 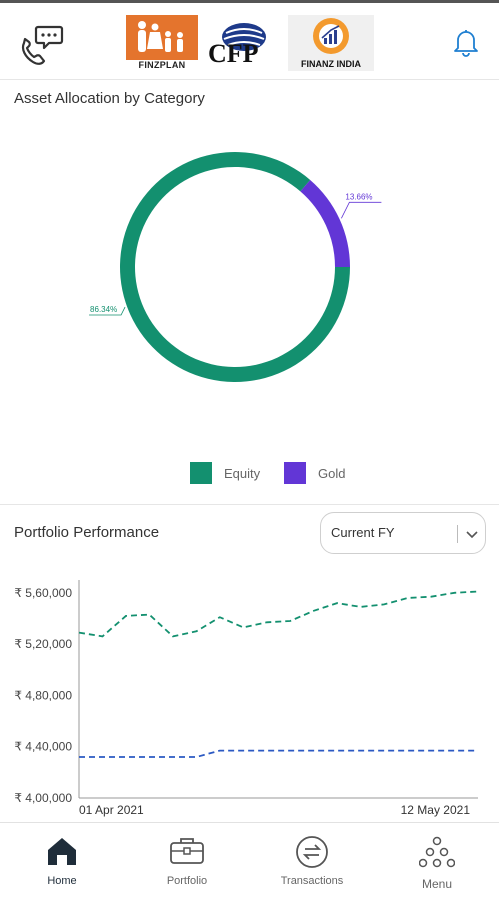 What do you see at coordinates (249, 861) in the screenshot?
I see `bottom-navigation: Home Portfolio Transactions Menu` at bounding box center [249, 861].